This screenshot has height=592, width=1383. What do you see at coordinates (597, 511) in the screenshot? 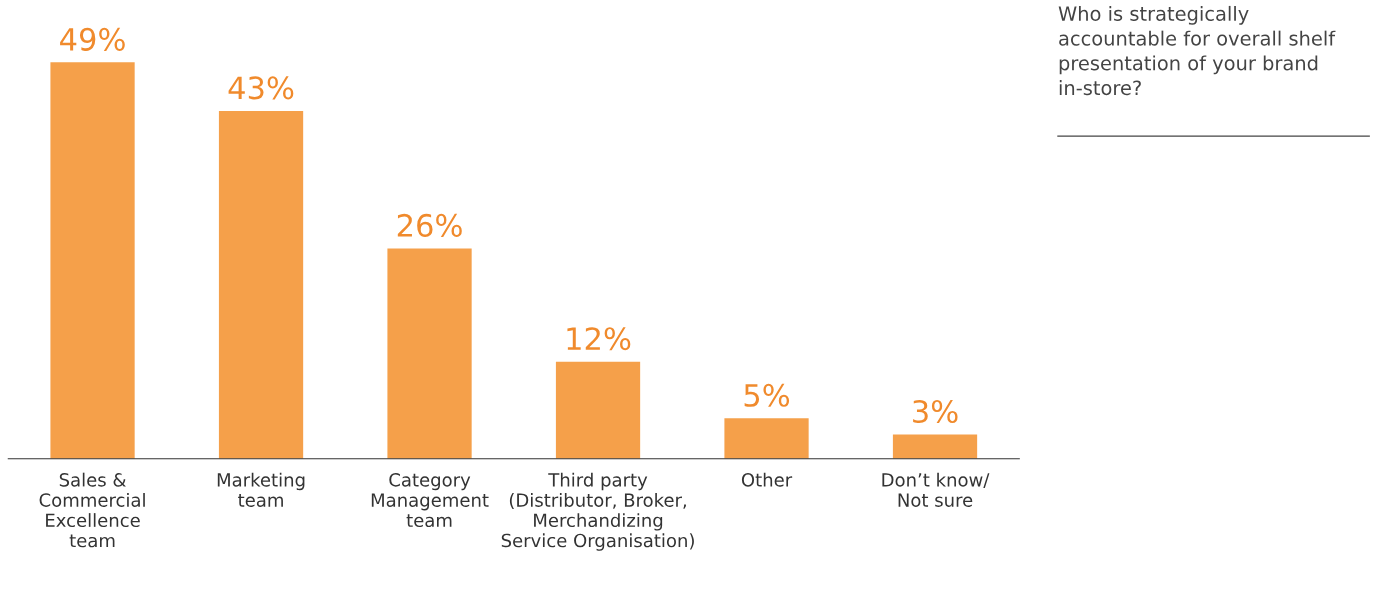
I see `x-tick-label: Third party (Distributor, Broker, Merchandizing Service Organisation)` at bounding box center [597, 511].